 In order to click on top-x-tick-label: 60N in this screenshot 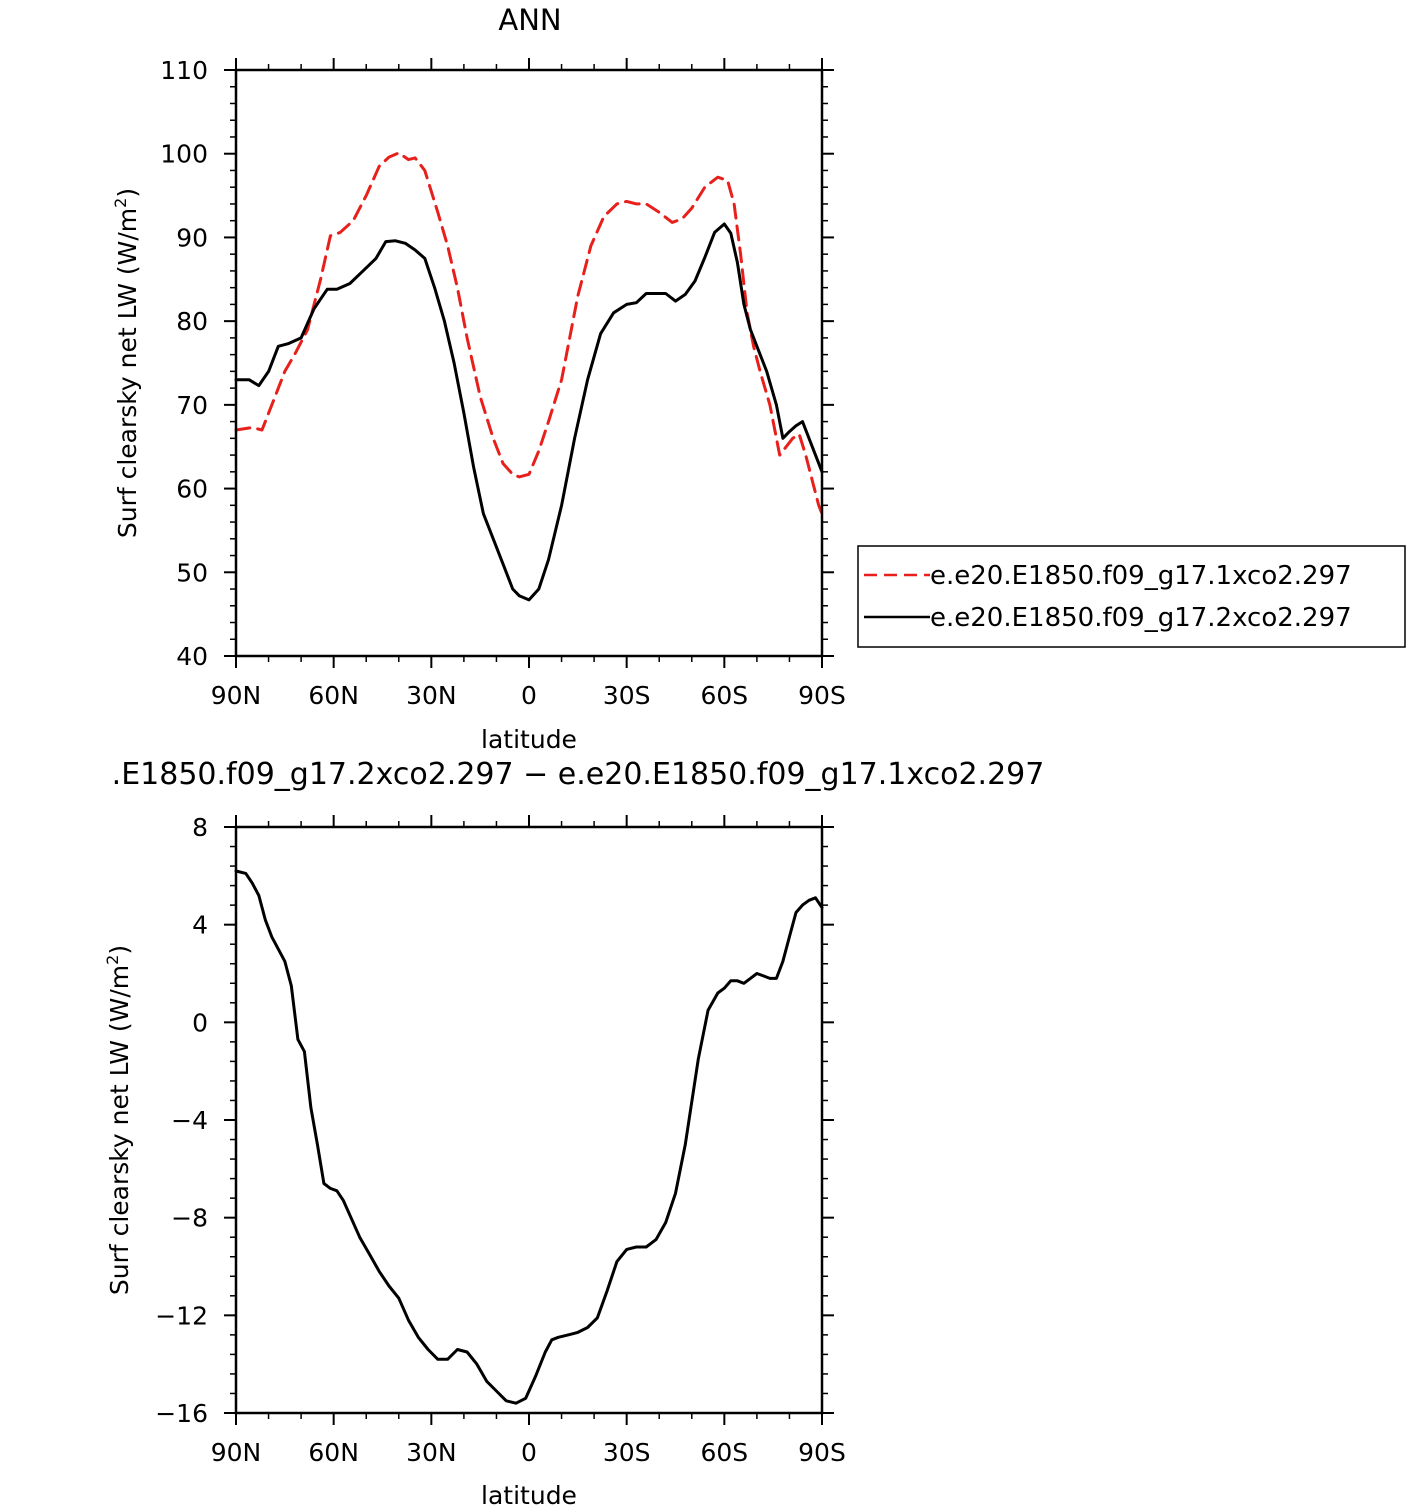, I will do `click(333, 695)`.